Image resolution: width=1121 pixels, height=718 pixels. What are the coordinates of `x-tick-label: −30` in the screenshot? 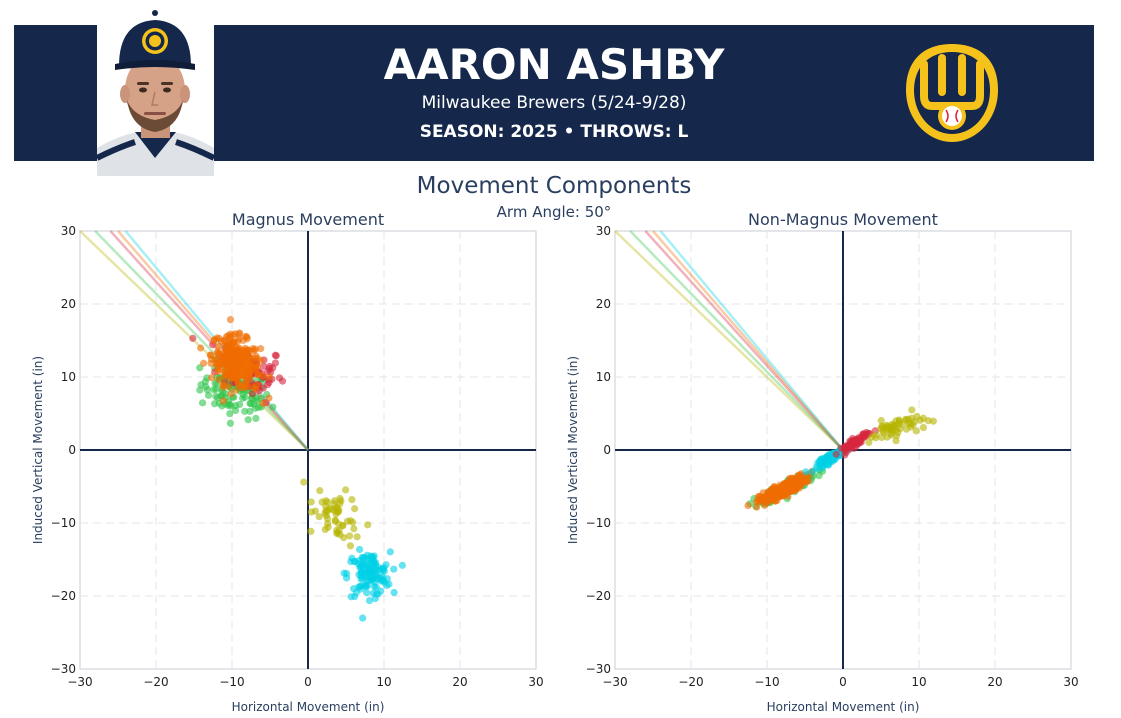 It's located at (79, 682).